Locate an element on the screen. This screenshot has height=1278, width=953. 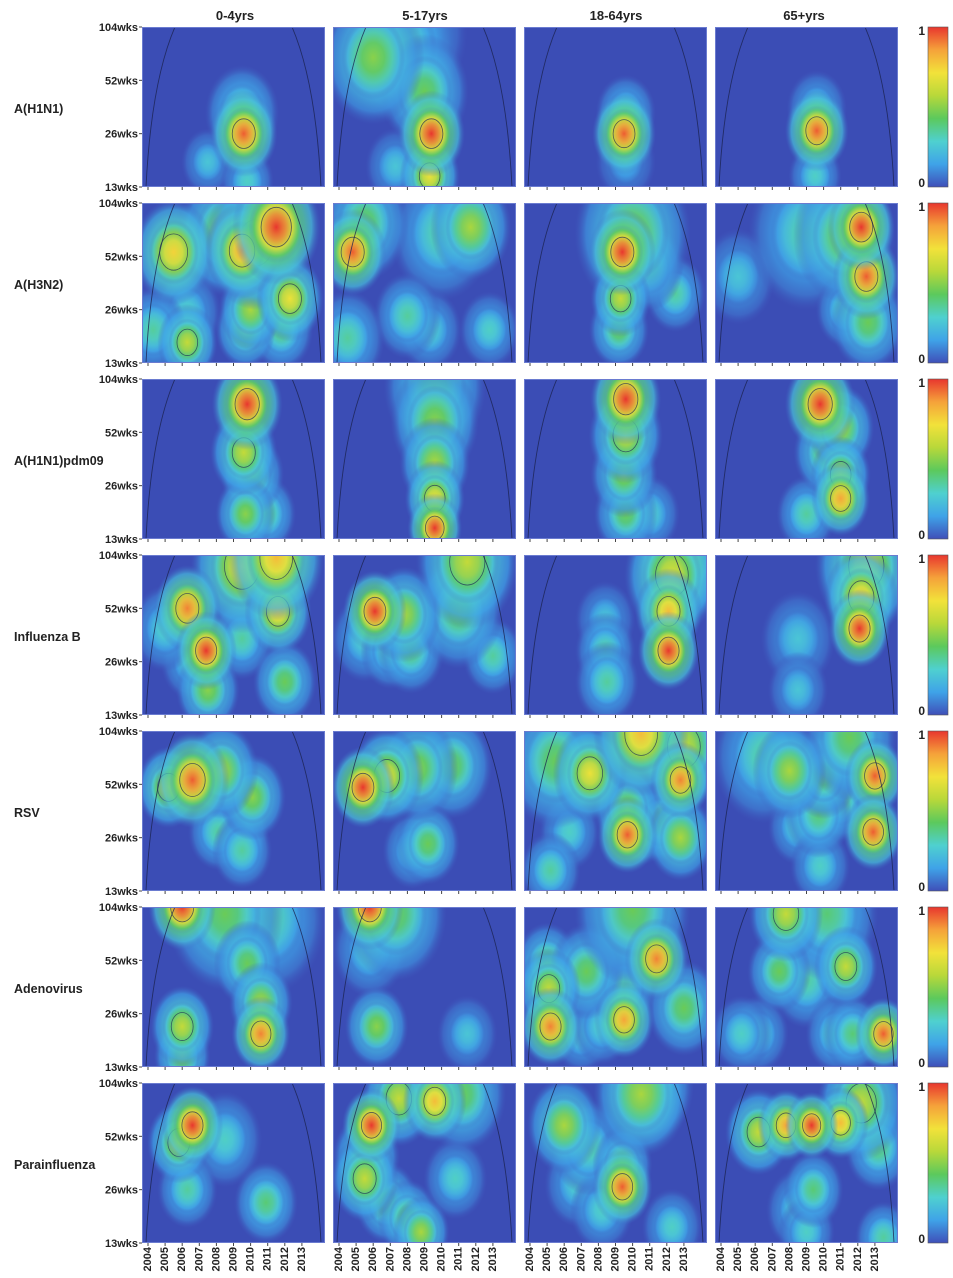
colorbar: 10 is located at coordinates (933, 107).